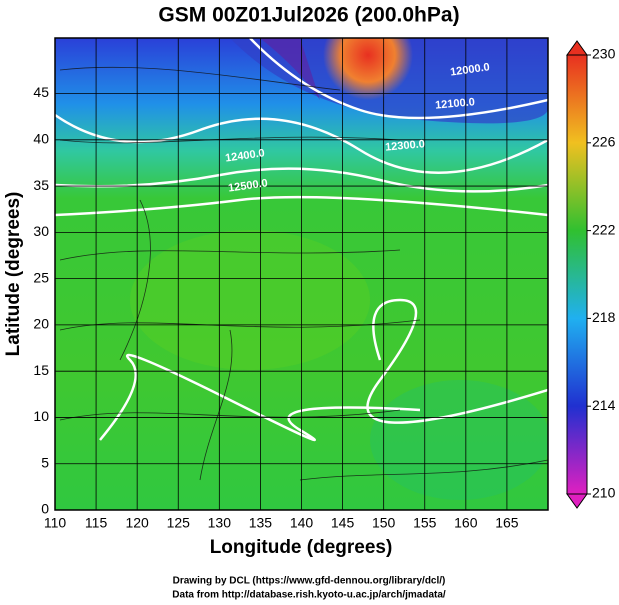 This screenshot has height=605, width=619. I want to click on x-tick-label: 130, so click(220, 523).